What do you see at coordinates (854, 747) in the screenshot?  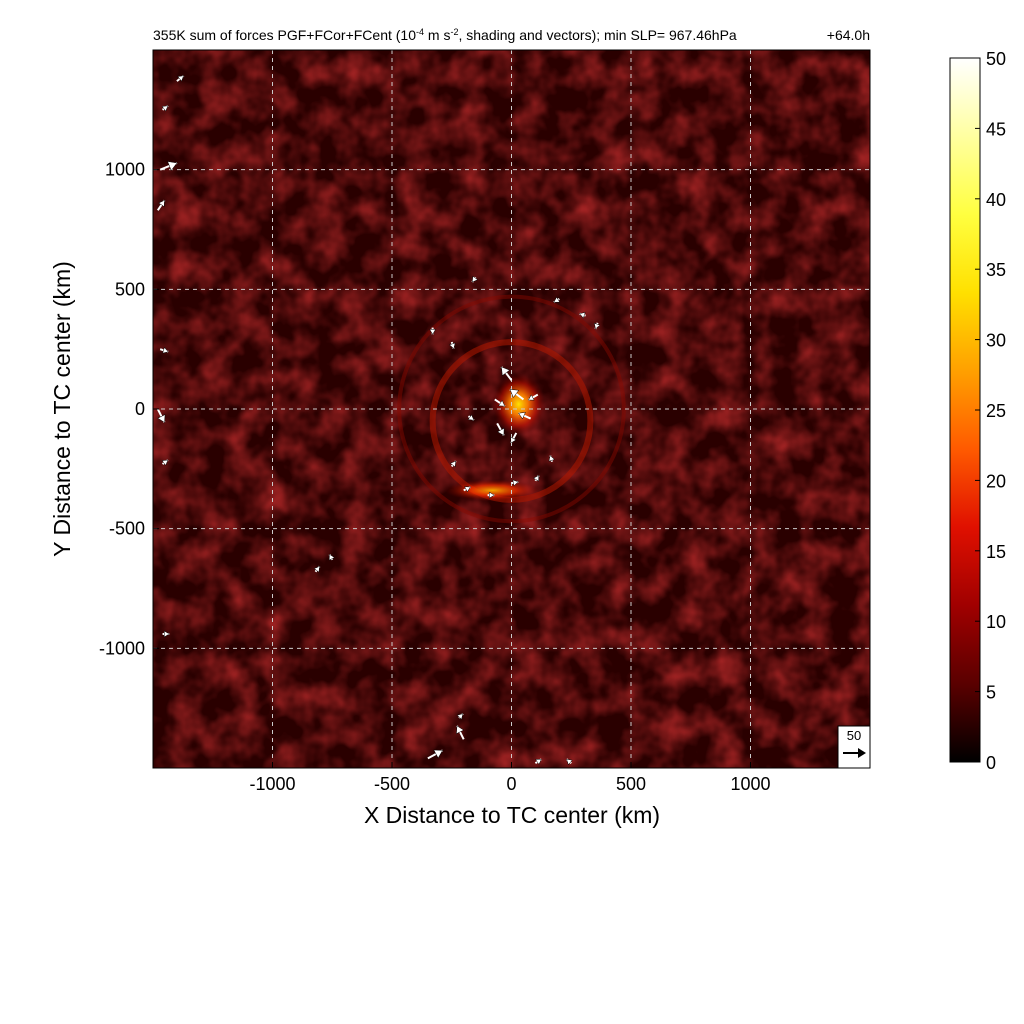 I see `reference-vector-box: 50` at bounding box center [854, 747].